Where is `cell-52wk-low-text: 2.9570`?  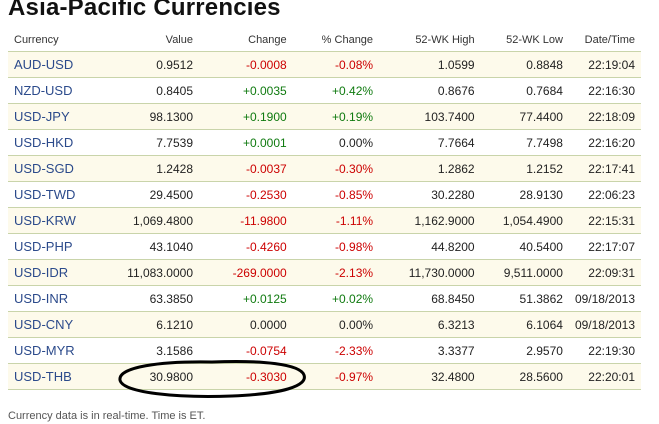 cell-52wk-low-text: 2.9570 is located at coordinates (544, 350).